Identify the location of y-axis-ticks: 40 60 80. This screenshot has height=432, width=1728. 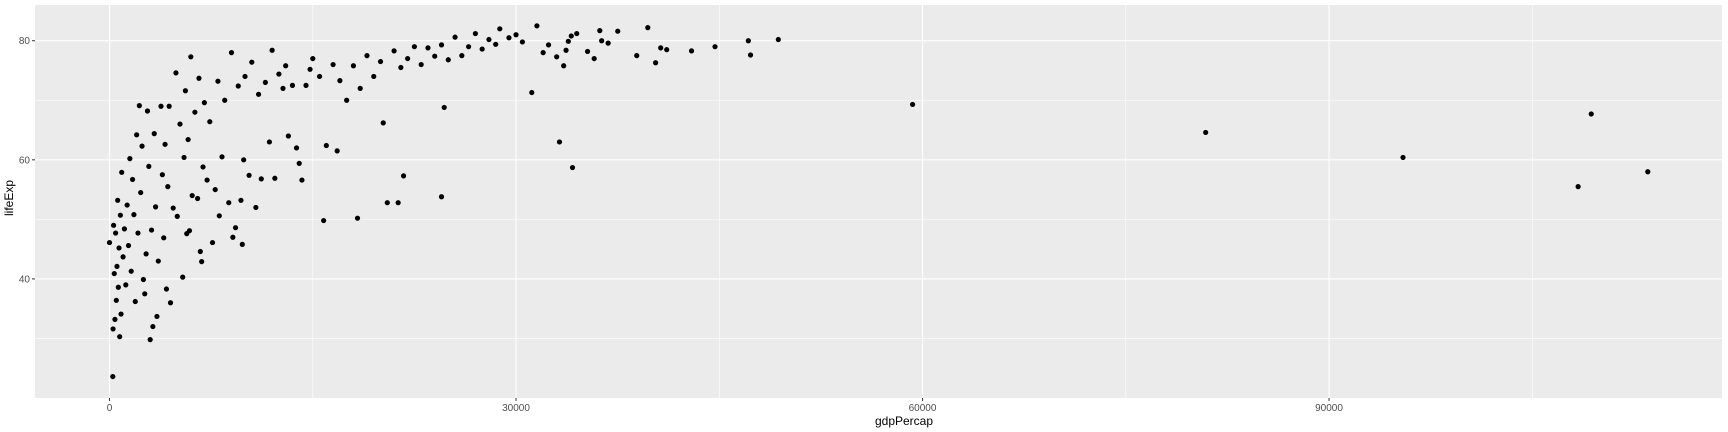
(27, 160).